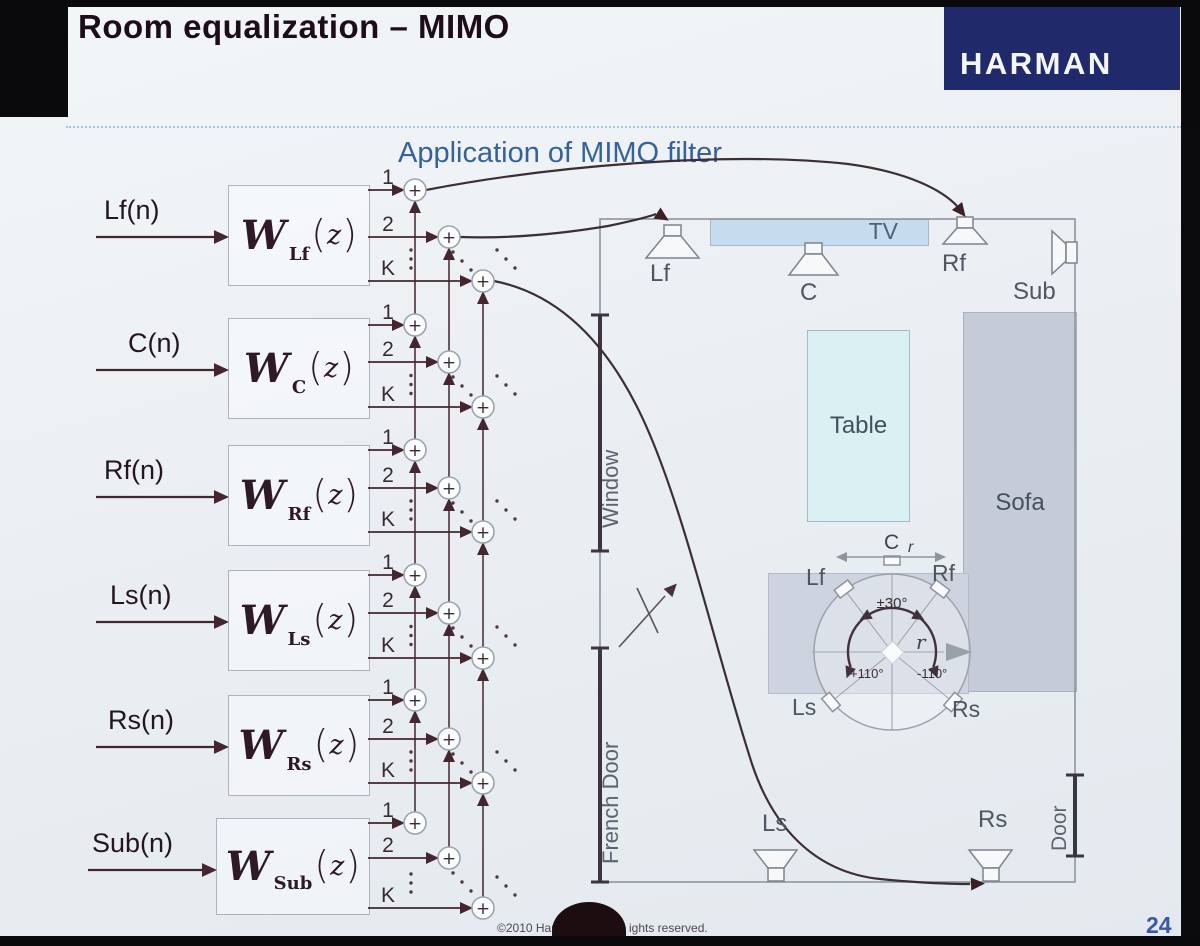 This screenshot has height=946, width=1200. I want to click on listening-rs-label: Rs, so click(966, 709).